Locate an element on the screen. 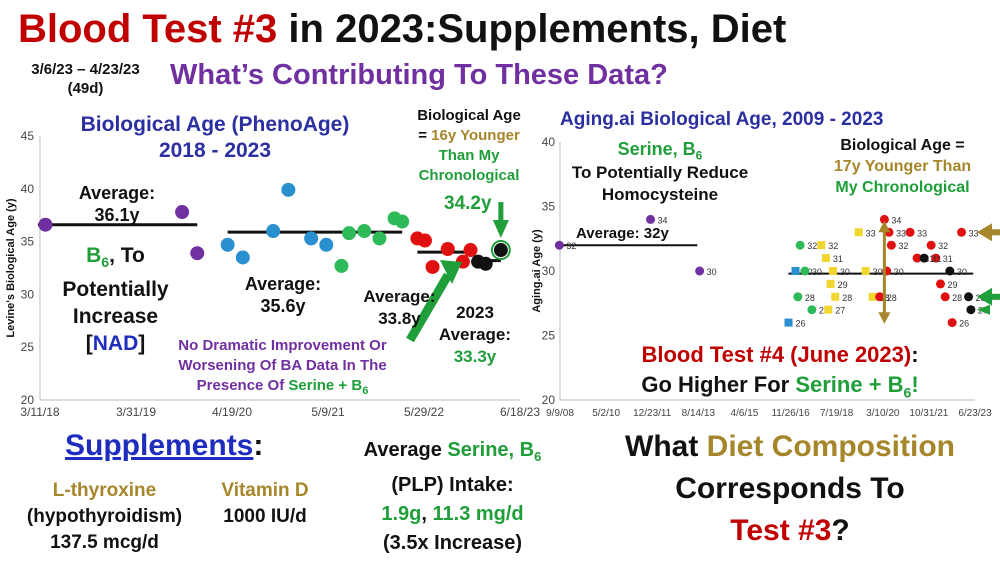  avg4-value: 33.3y is located at coordinates (475, 356).